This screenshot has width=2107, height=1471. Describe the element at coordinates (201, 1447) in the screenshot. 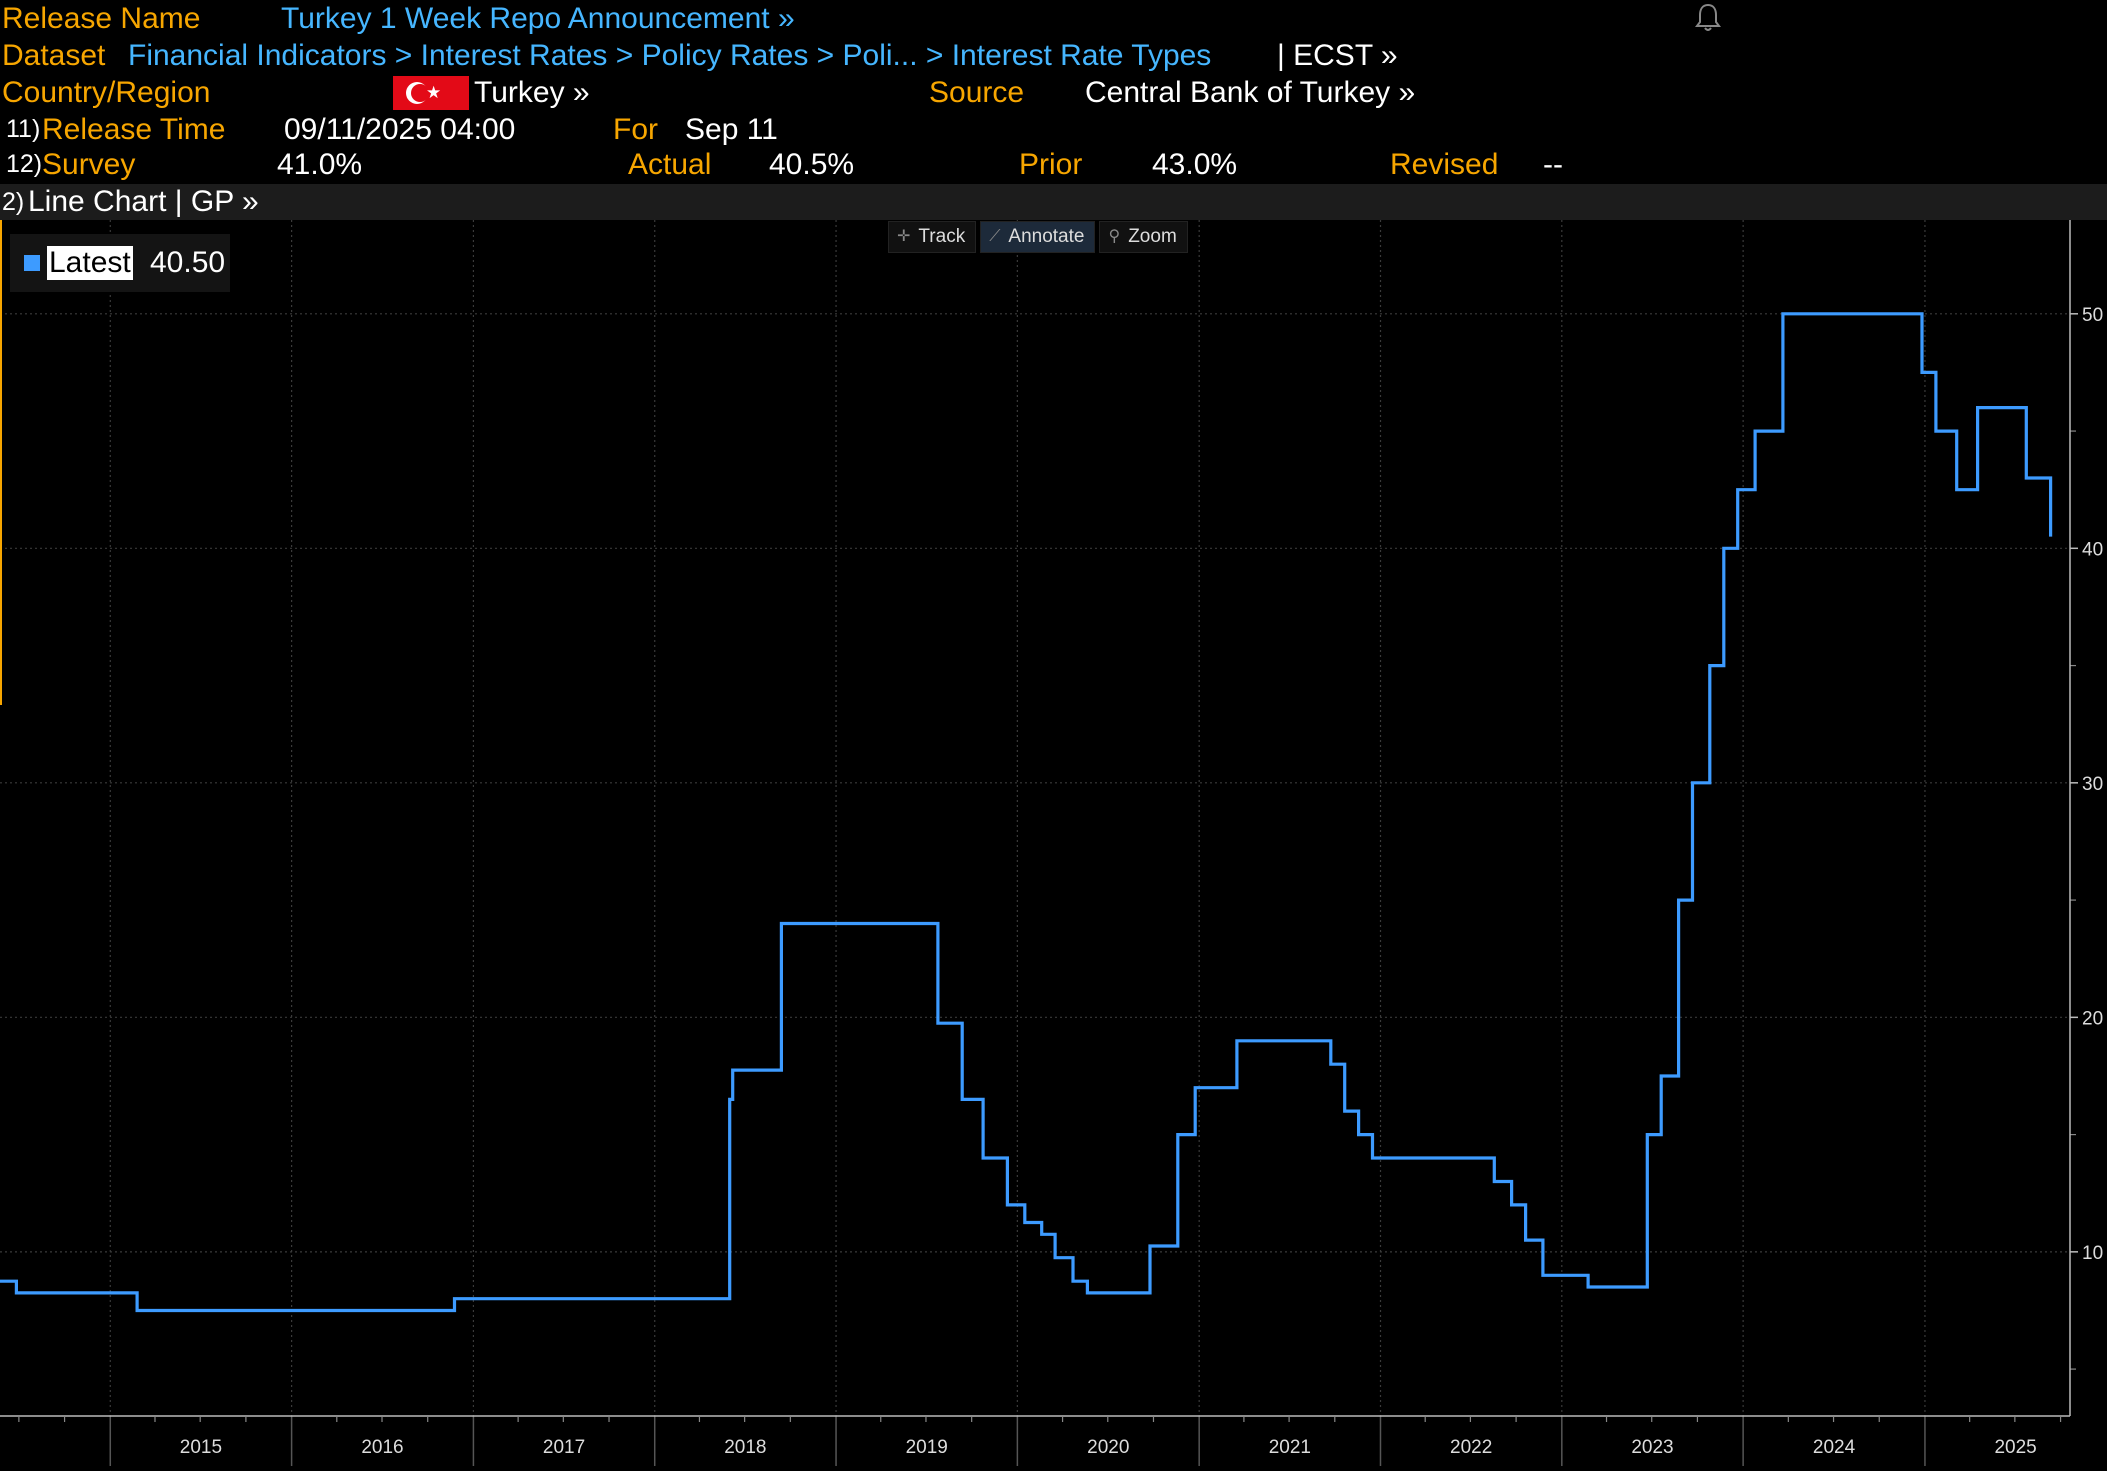

I see `x-tick-label: 2015` at that location.